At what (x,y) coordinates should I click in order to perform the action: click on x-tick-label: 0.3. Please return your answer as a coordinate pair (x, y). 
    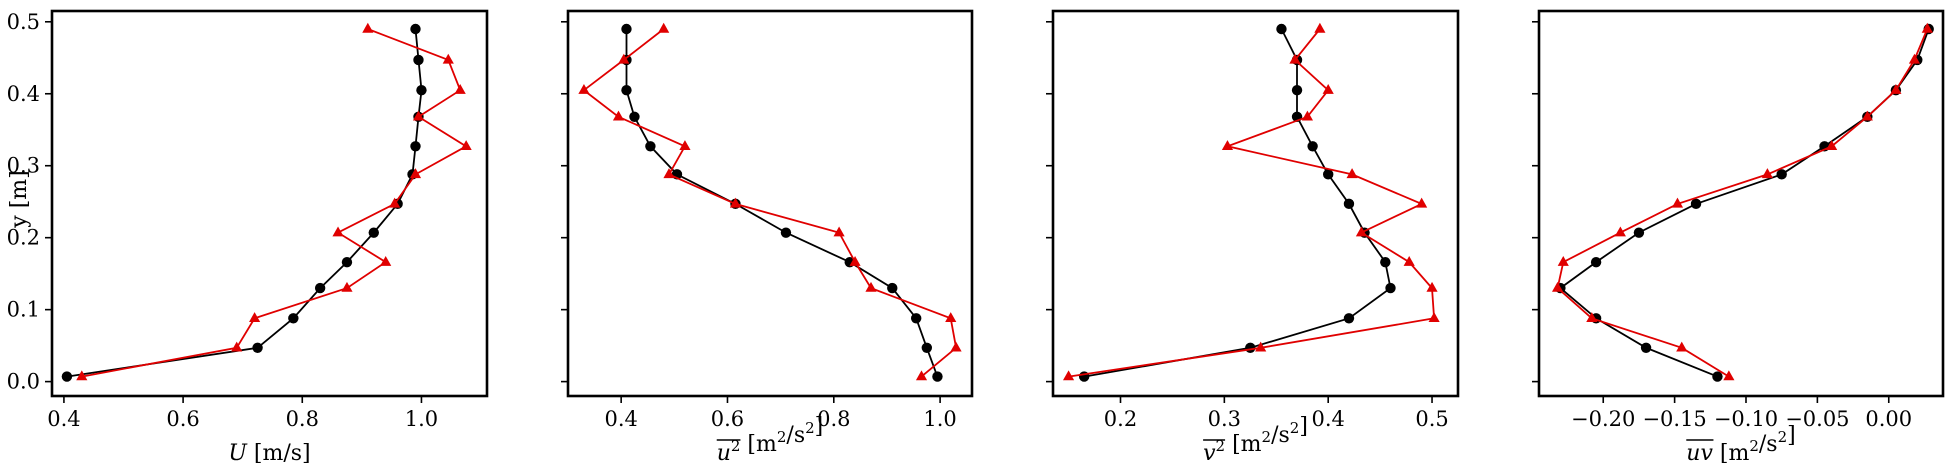
    Looking at the image, I should click on (1224, 419).